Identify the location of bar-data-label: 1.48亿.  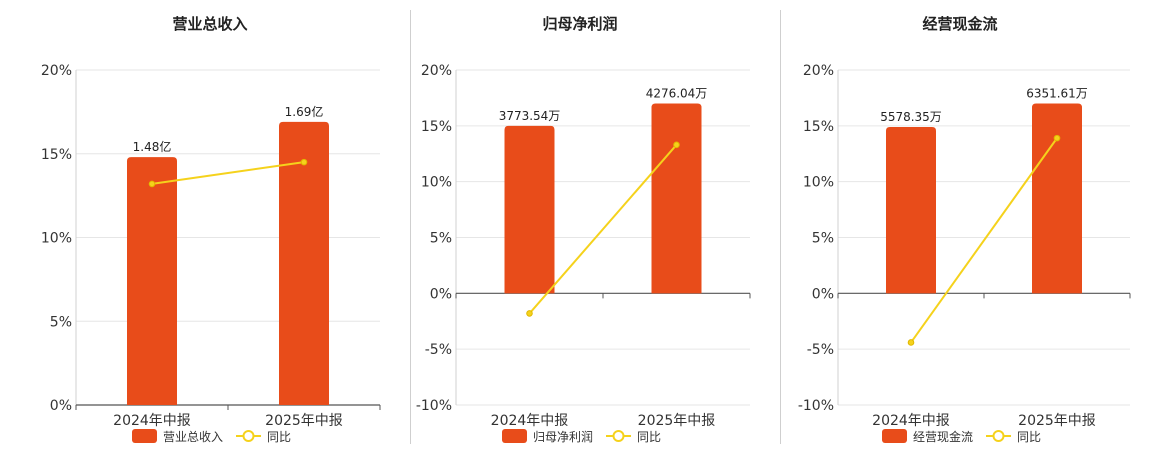
(152, 146).